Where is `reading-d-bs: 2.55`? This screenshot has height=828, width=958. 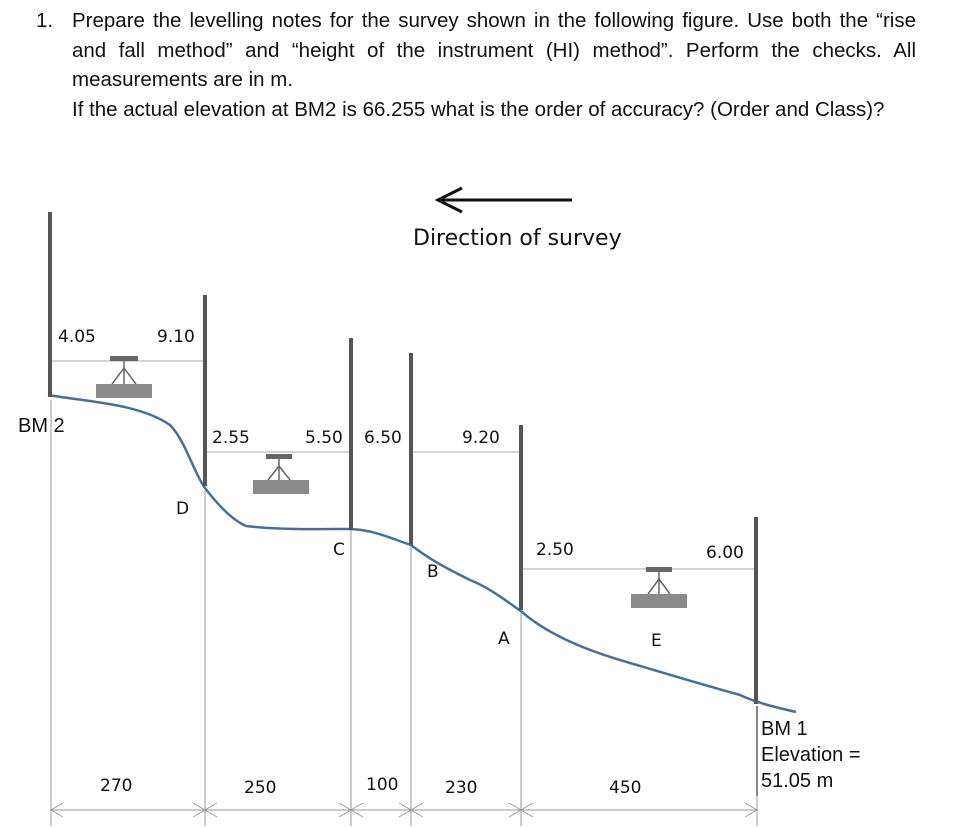
reading-d-bs: 2.55 is located at coordinates (231, 438).